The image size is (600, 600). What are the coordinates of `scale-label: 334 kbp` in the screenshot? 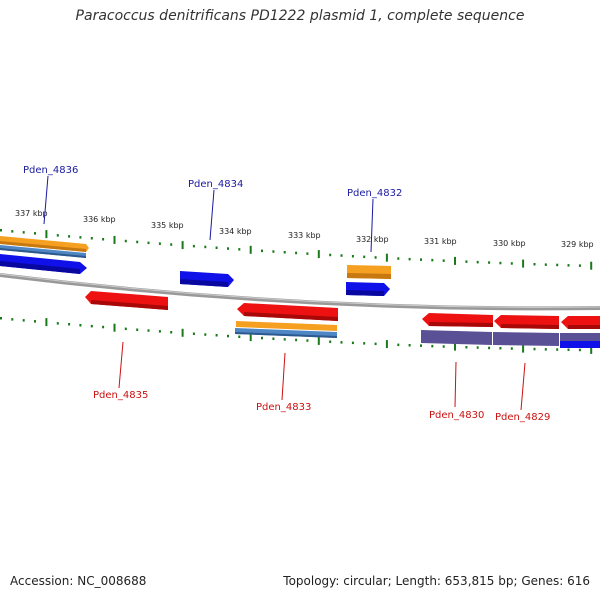 It's located at (235, 231).